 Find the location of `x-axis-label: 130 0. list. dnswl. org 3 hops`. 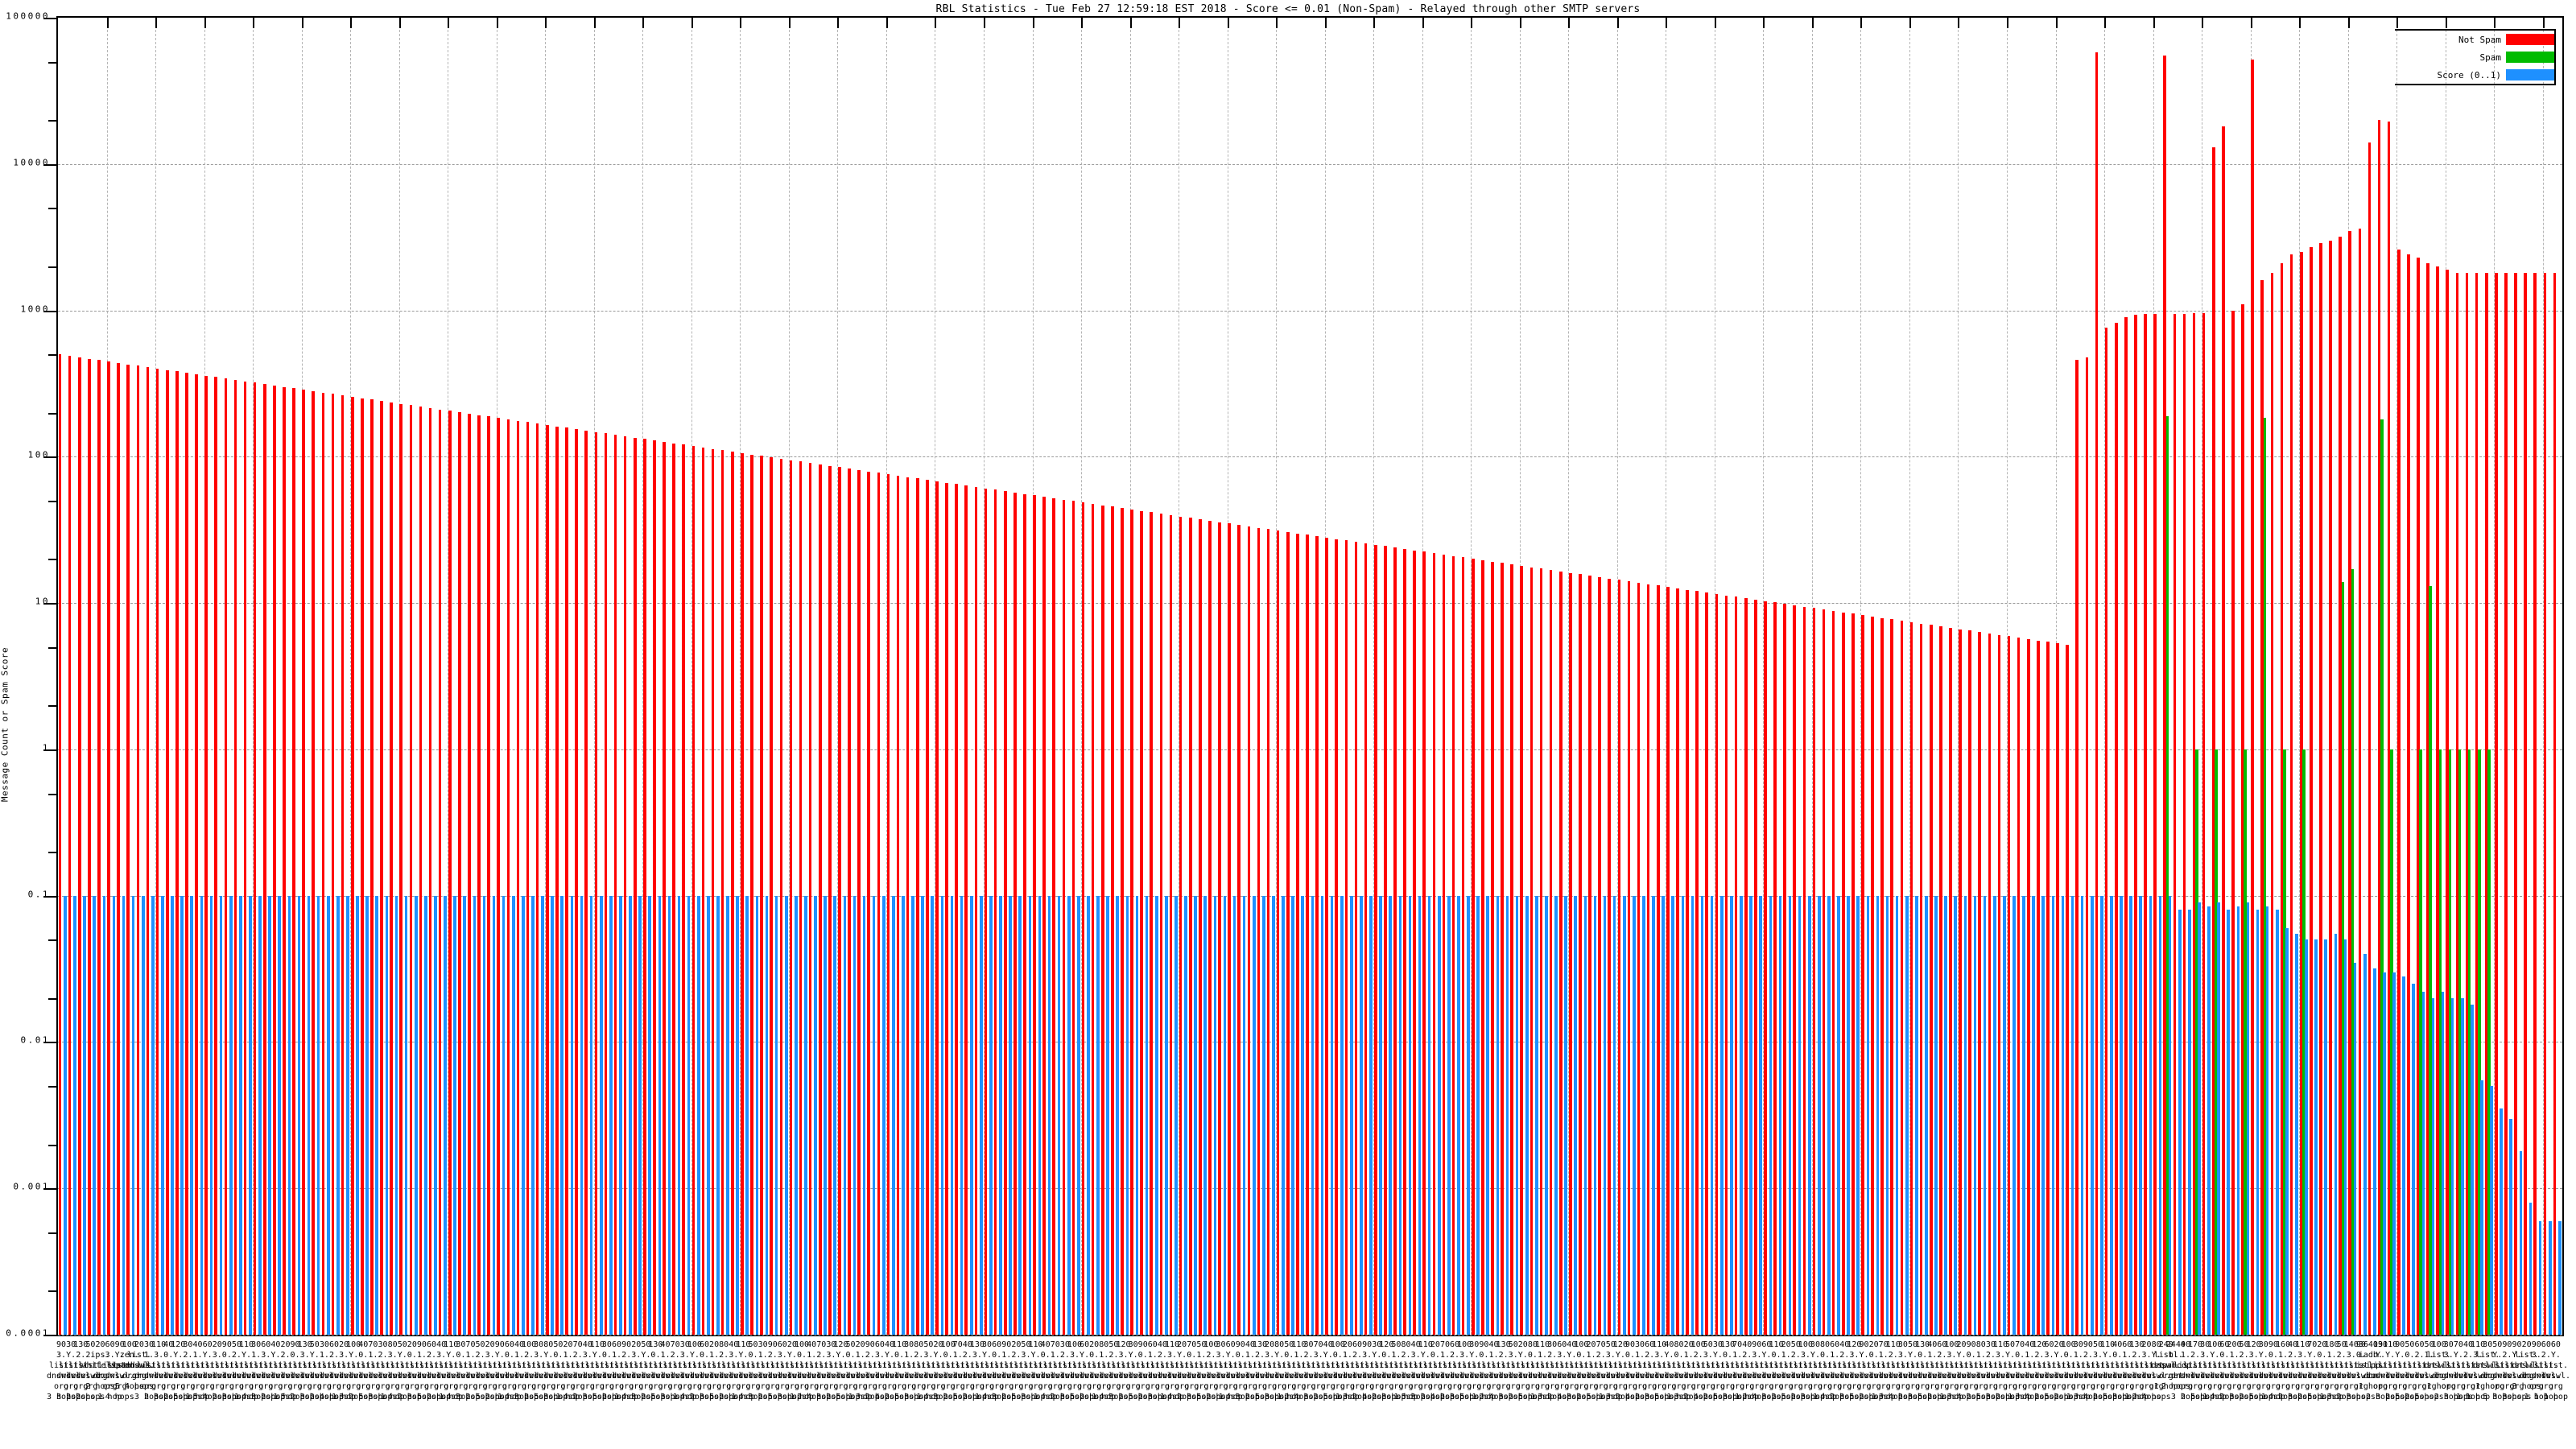

x-axis-label: 130 0. list. dnswl. org 3 hops is located at coordinates (1922, 1371).